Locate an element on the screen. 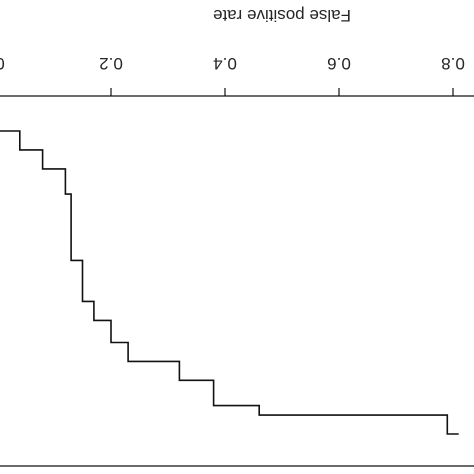 Image resolution: width=474 pixels, height=474 pixels. x-axis-title: False positive rate is located at coordinates (282, 15).